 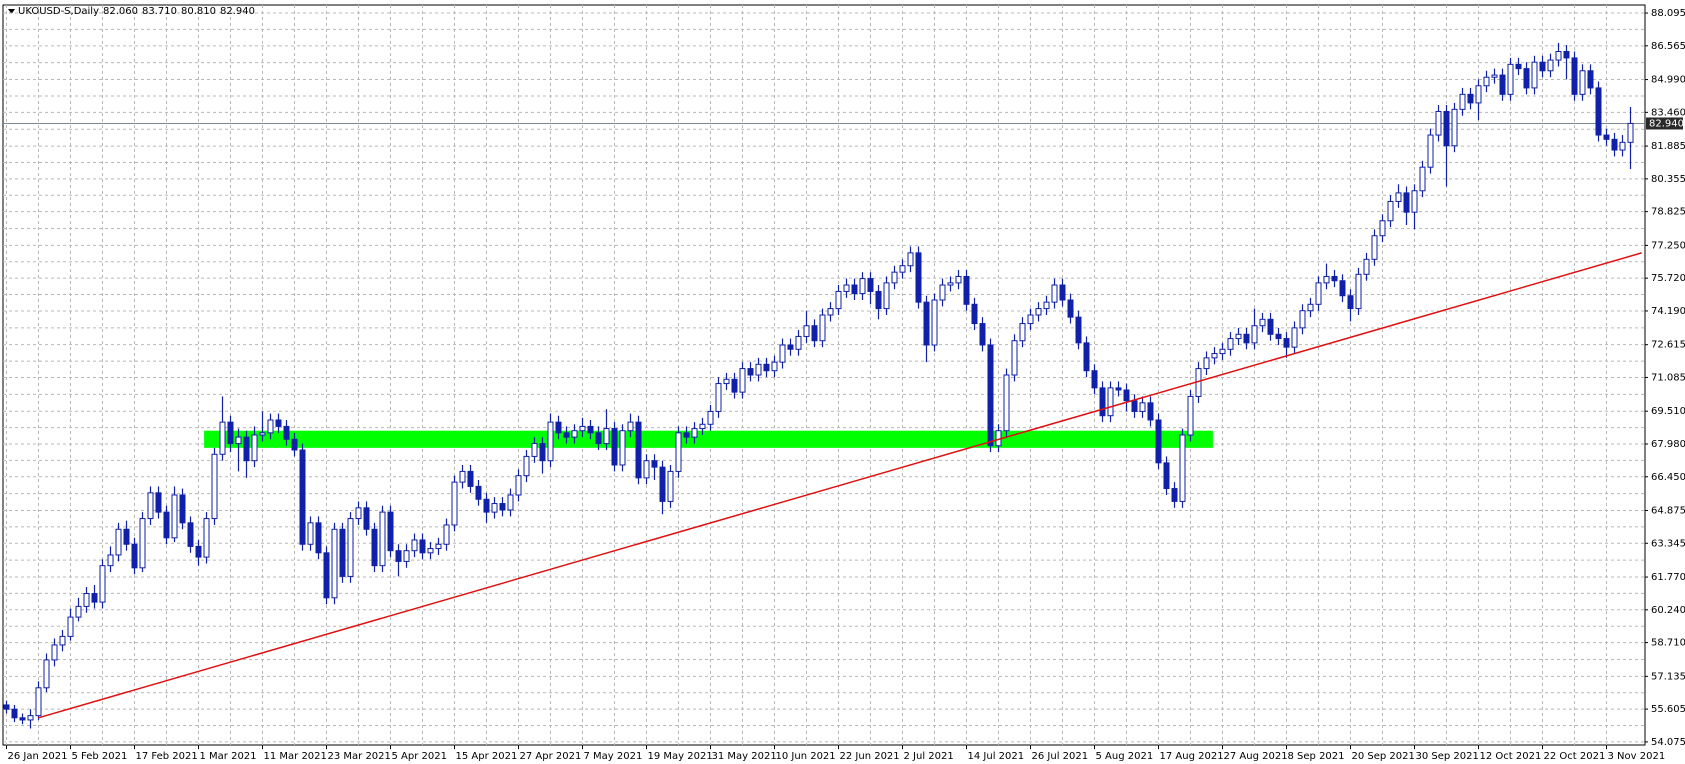 I want to click on y-tick-label: 86.565, so click(x=1668, y=46).